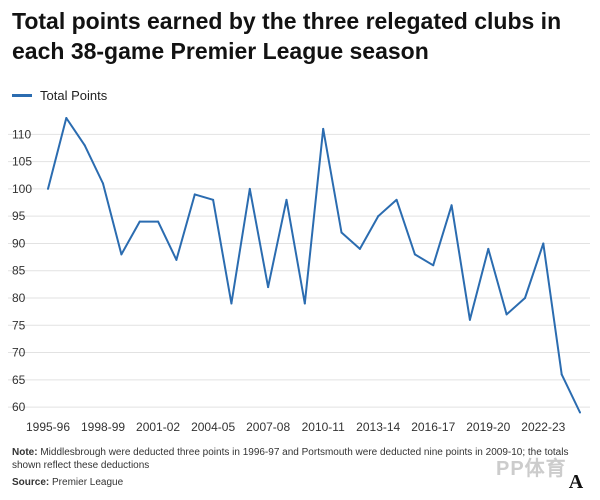 Image resolution: width=600 pixels, height=500 pixels. What do you see at coordinates (19, 353) in the screenshot?
I see `y-tick-label: 70` at bounding box center [19, 353].